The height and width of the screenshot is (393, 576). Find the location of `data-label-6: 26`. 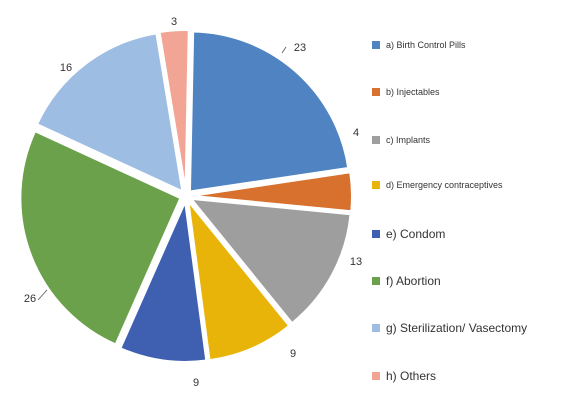

data-label-6: 26 is located at coordinates (30, 299).